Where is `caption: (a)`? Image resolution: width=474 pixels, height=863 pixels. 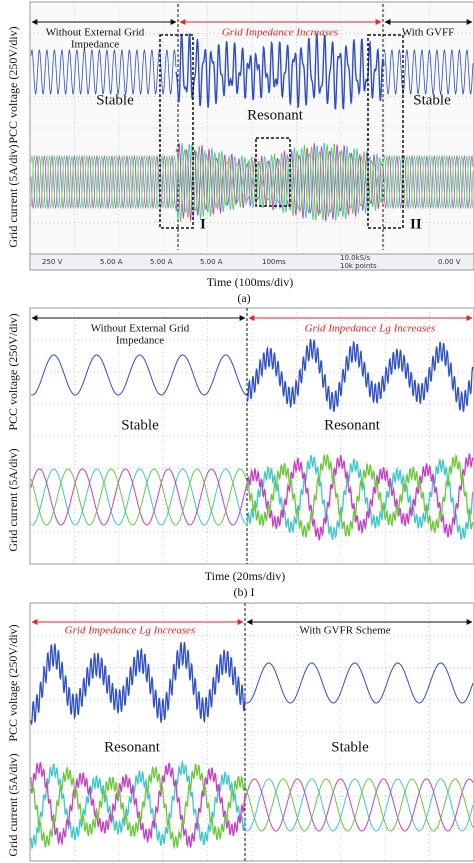
caption: (a) is located at coordinates (243, 298).